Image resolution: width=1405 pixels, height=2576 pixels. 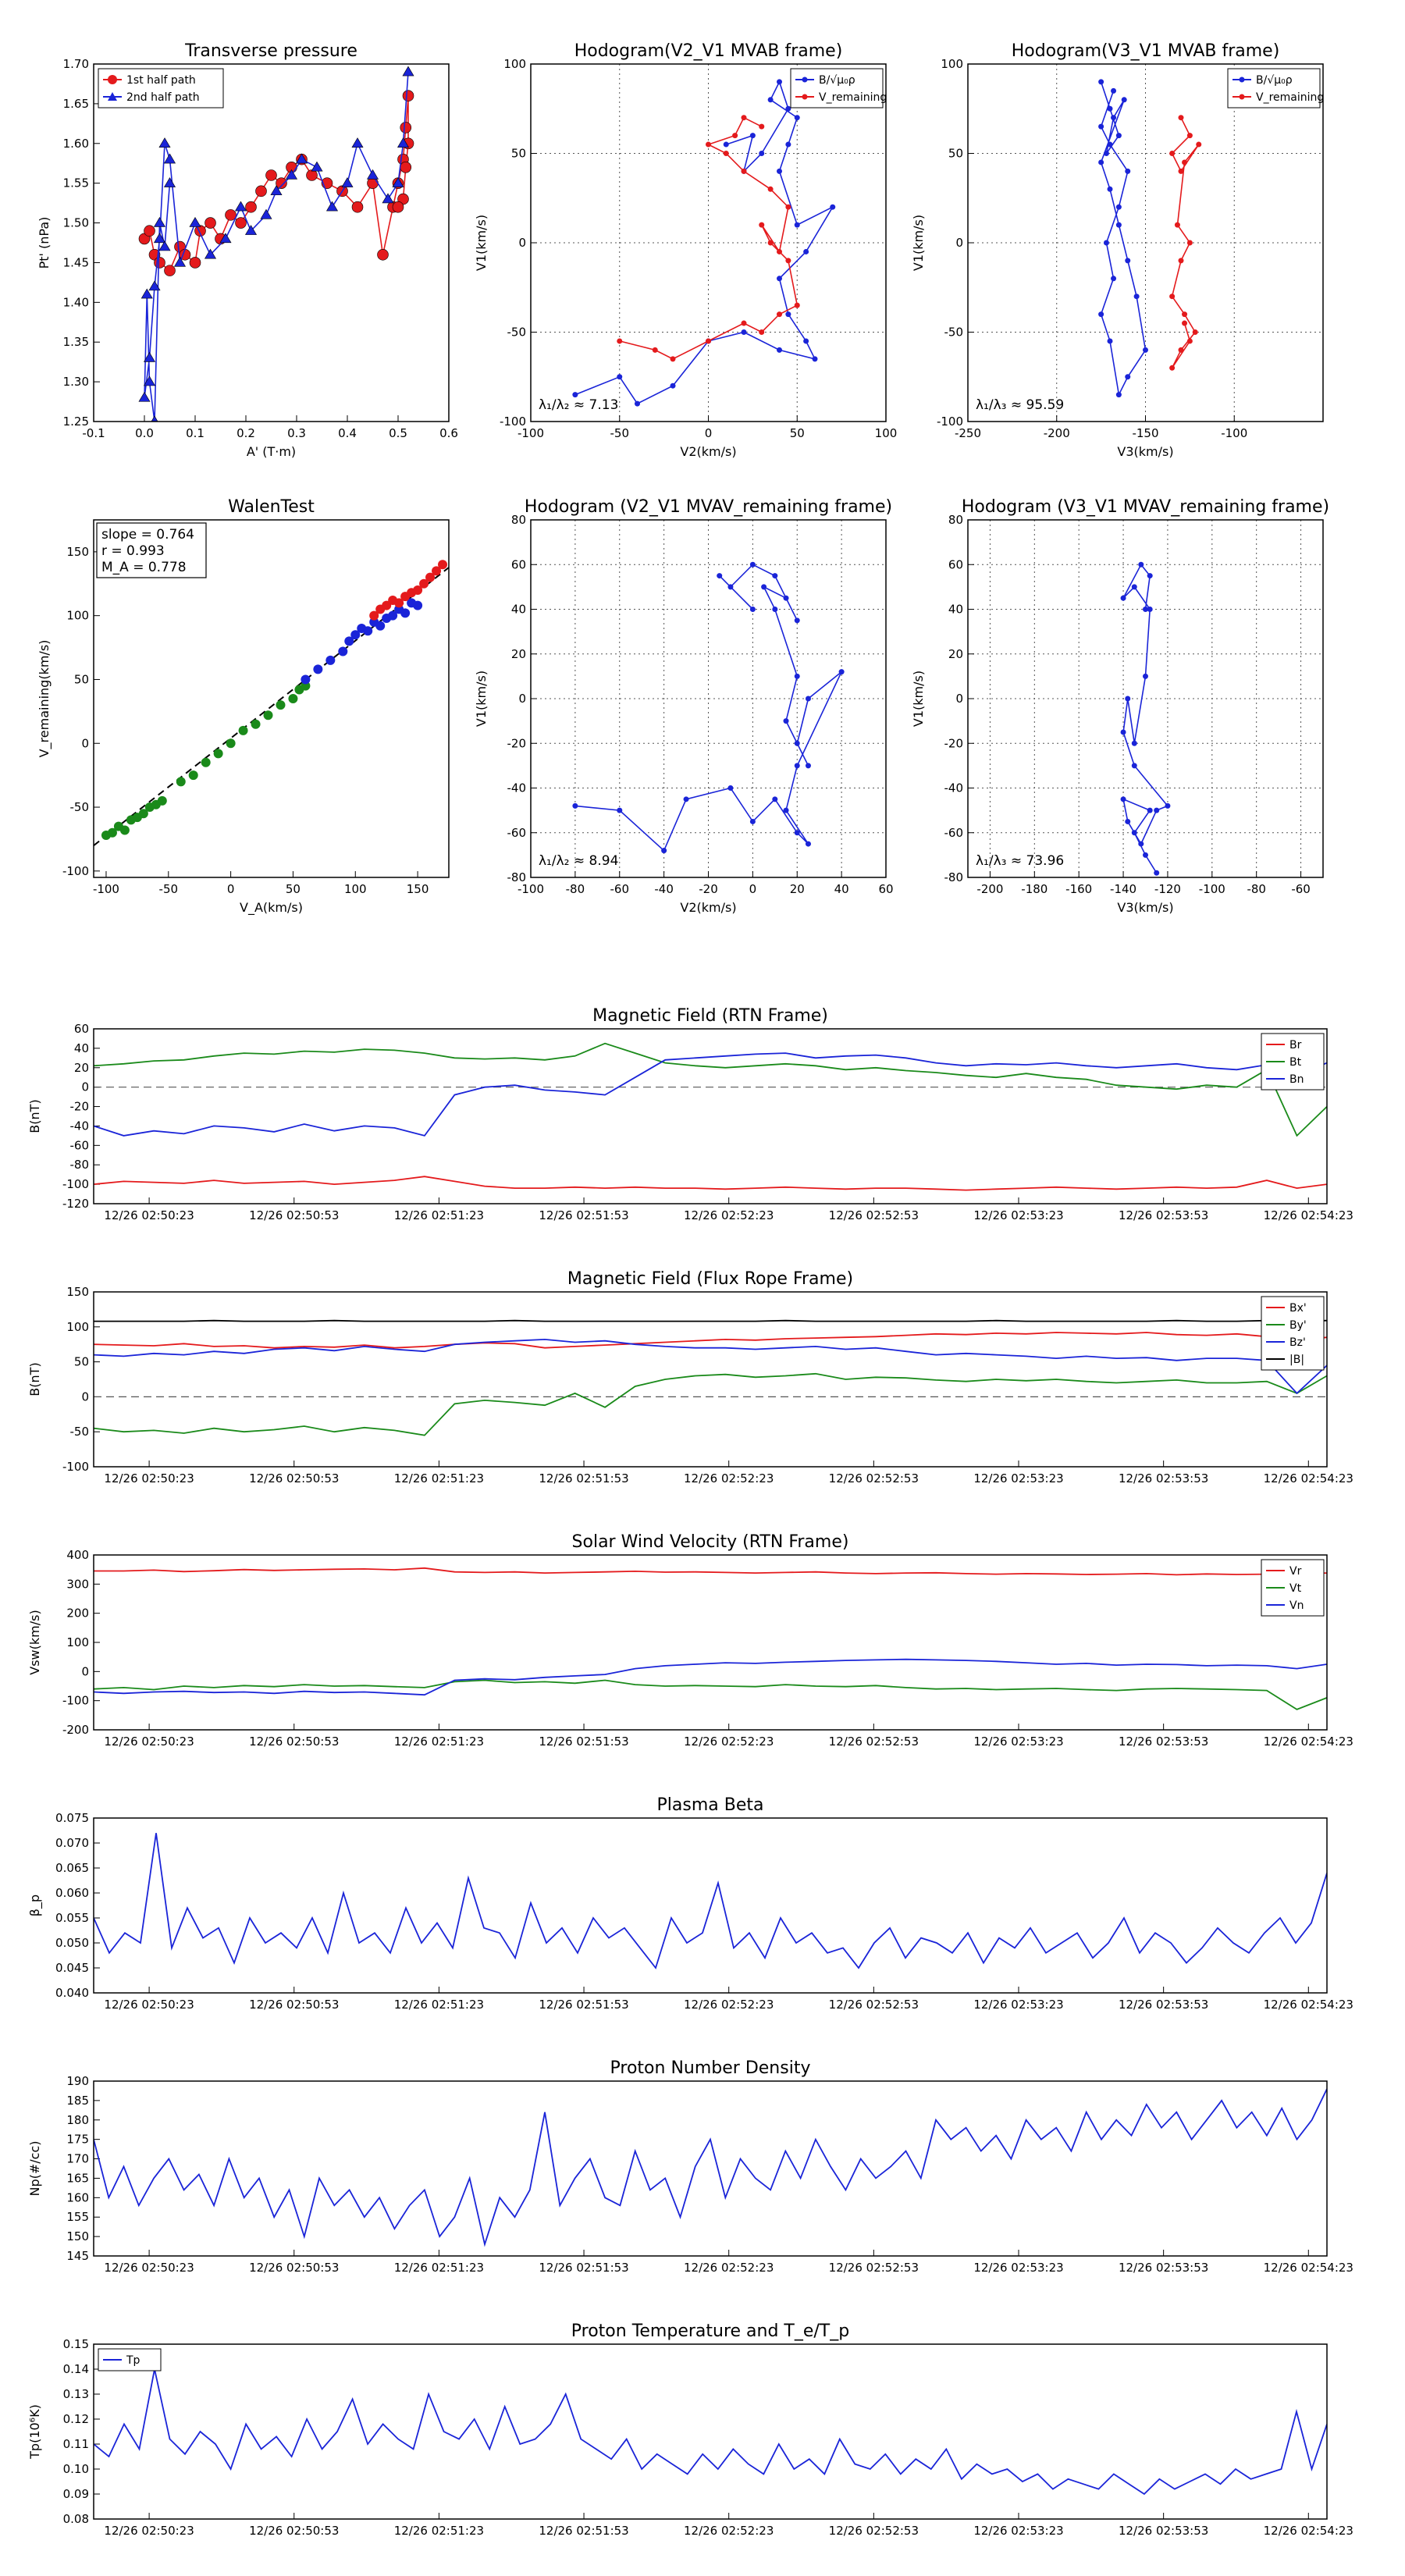 I want to click on y-tick-label: 0.045, so click(x=72, y=1968).